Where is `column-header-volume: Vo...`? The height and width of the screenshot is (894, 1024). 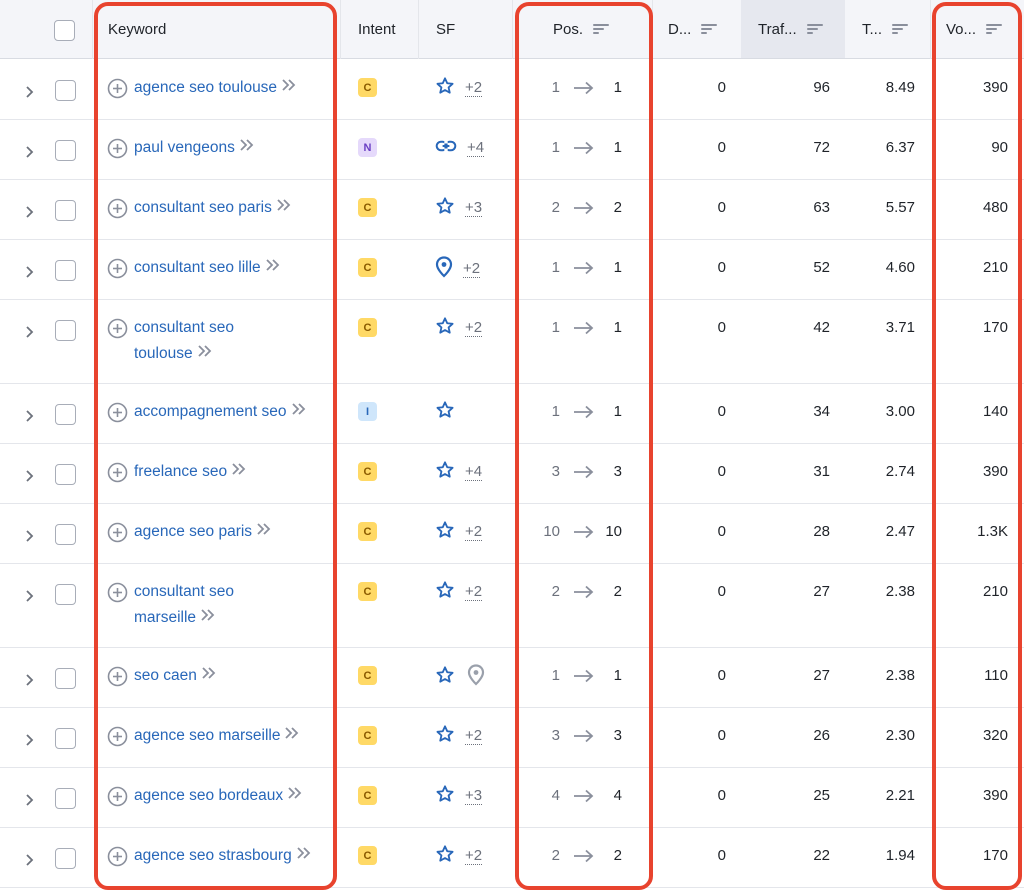
column-header-volume: Vo... is located at coordinates (974, 29).